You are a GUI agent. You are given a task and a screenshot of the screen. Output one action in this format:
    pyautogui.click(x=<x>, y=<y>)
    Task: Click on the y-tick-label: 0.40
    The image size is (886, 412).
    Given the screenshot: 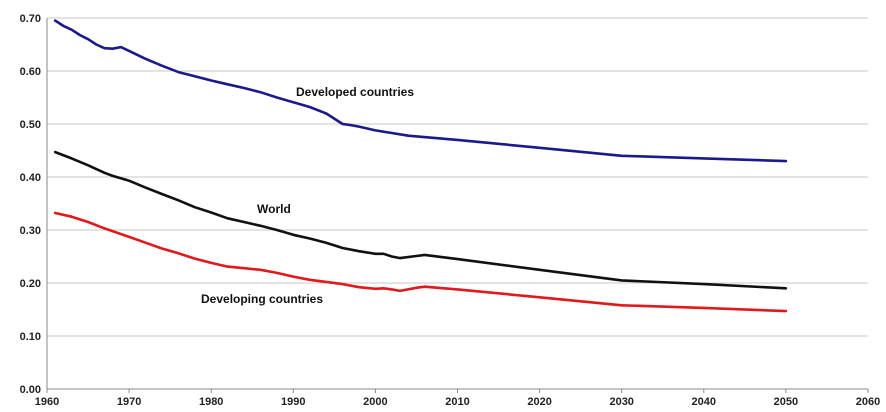 What is the action you would take?
    pyautogui.click(x=30, y=178)
    